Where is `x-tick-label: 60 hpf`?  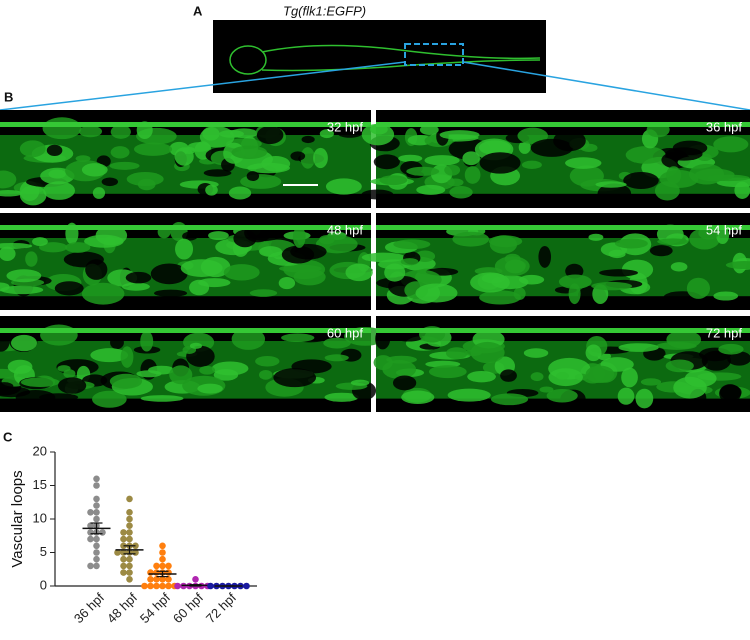
x-tick-label: 60 hpf is located at coordinates (188, 608).